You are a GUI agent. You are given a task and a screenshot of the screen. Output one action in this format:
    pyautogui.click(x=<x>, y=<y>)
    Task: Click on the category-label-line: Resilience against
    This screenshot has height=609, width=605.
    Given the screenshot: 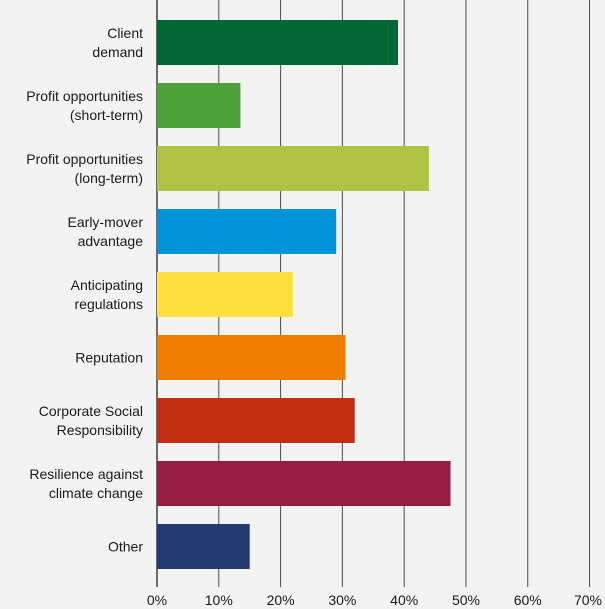 What is the action you would take?
    pyautogui.click(x=86, y=474)
    